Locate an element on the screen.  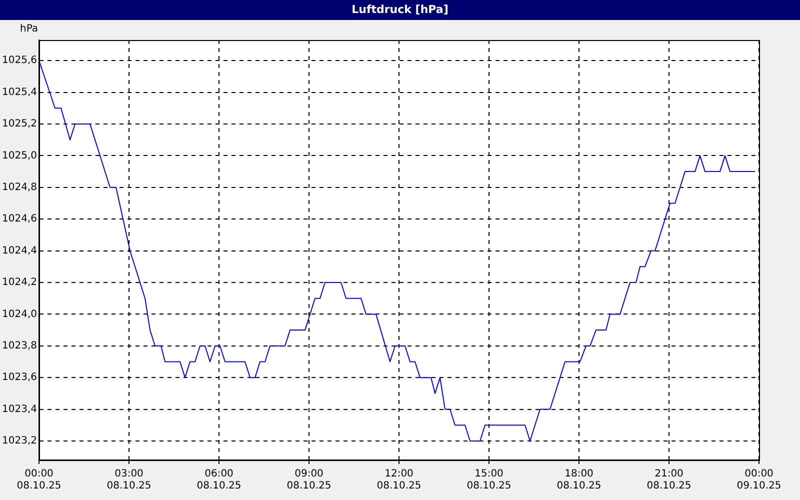
y-axis-title: hPa is located at coordinates (29, 29).